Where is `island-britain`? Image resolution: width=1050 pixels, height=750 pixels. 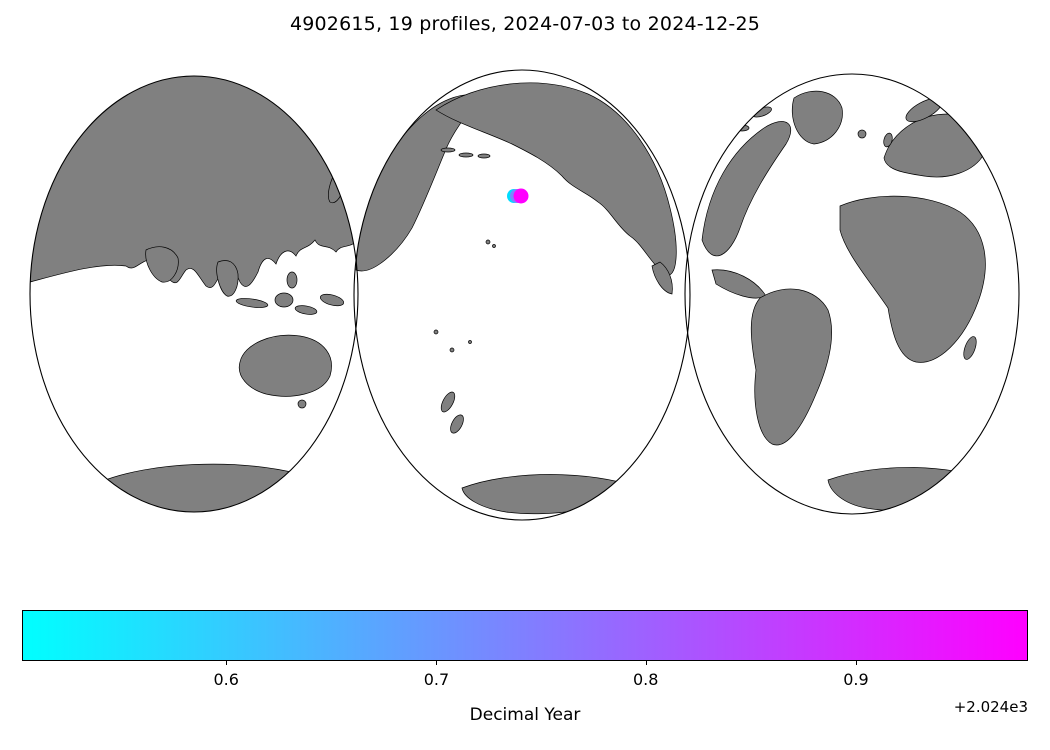
island-britain is located at coordinates (888, 140).